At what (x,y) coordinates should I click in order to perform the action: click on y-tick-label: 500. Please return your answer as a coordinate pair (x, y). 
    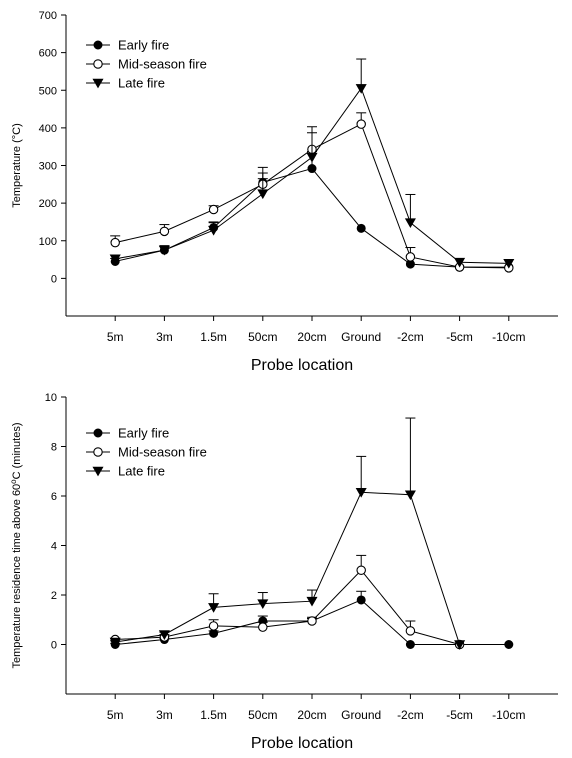
    Looking at the image, I should click on (48, 91).